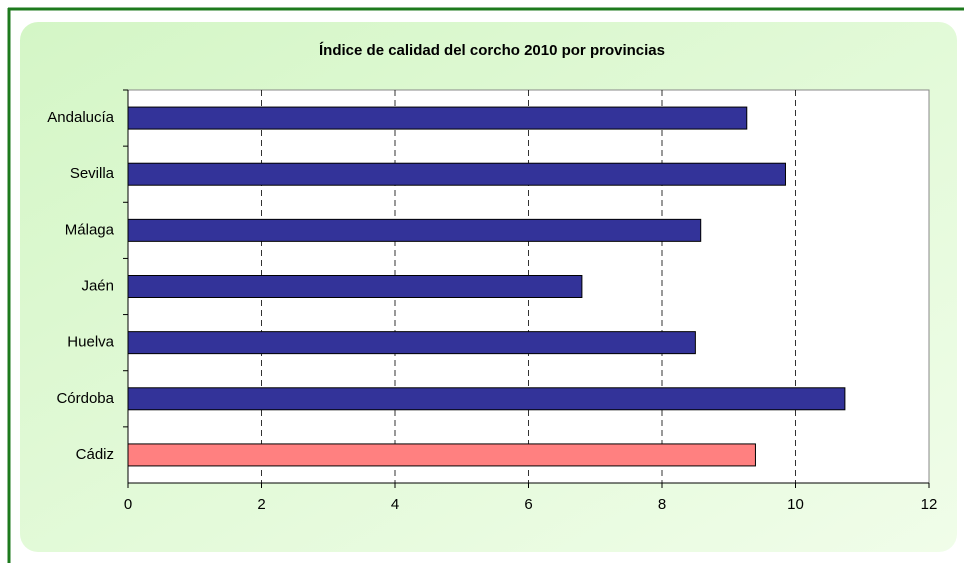 Image resolution: width=964 pixels, height=563 pixels. What do you see at coordinates (80, 117) in the screenshot?
I see `y-tick-label: Andalucía` at bounding box center [80, 117].